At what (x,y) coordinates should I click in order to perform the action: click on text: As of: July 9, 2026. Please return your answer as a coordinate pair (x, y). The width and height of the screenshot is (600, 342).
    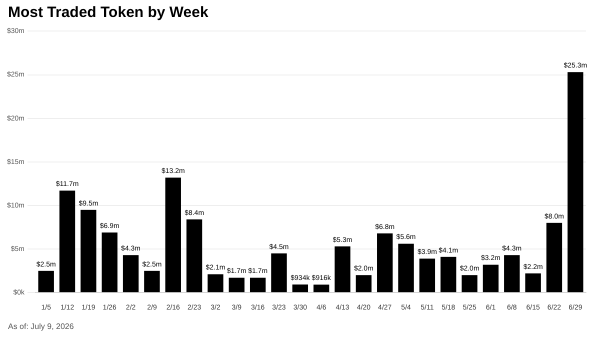
    Looking at the image, I should click on (41, 326).